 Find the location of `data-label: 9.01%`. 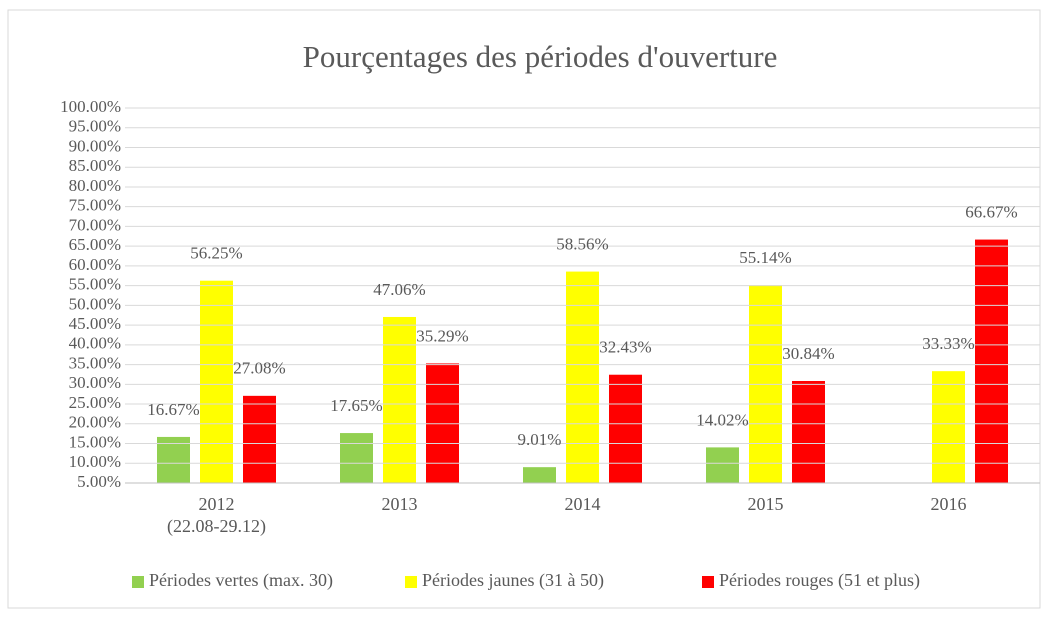

data-label: 9.01% is located at coordinates (540, 439).